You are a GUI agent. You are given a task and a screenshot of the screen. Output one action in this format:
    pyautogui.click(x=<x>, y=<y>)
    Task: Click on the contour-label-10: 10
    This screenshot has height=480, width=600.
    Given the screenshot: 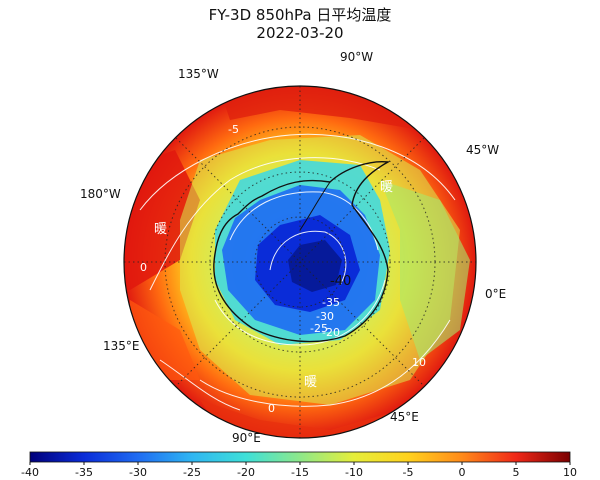 What is the action you would take?
    pyautogui.click(x=419, y=362)
    